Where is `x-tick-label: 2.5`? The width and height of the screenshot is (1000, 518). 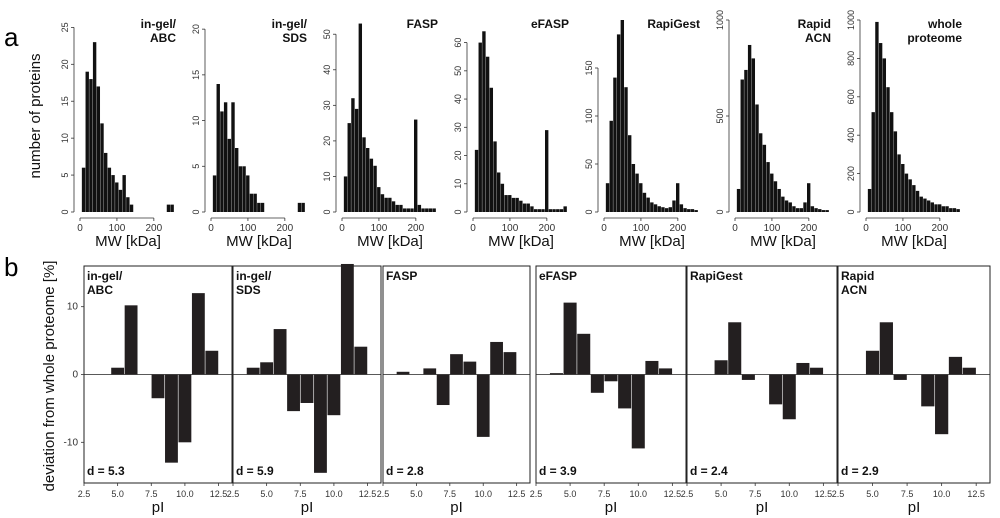 x-tick-label: 2.5 is located at coordinates (84, 494).